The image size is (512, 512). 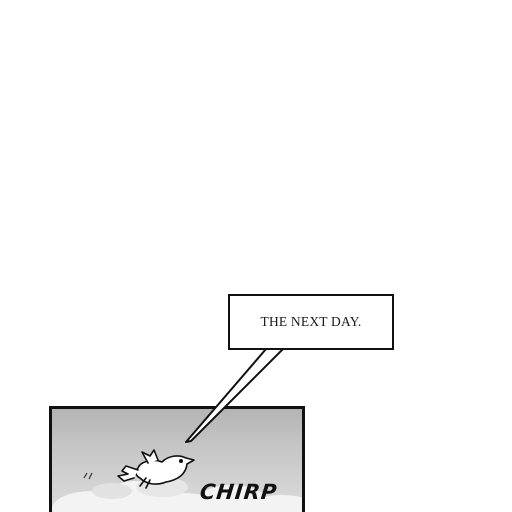 I want to click on motion-lines, so click(x=88, y=476).